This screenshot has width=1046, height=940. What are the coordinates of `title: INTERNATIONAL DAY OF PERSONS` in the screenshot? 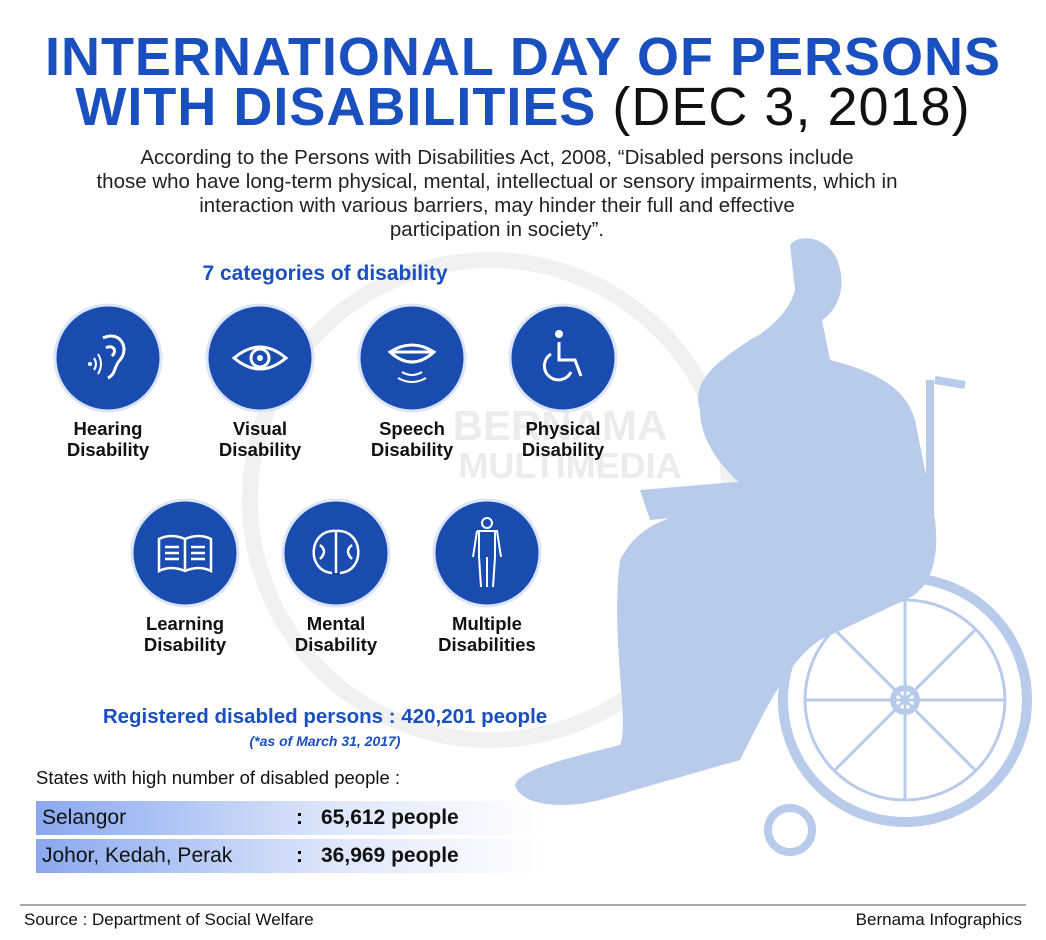 It's located at (523, 57).